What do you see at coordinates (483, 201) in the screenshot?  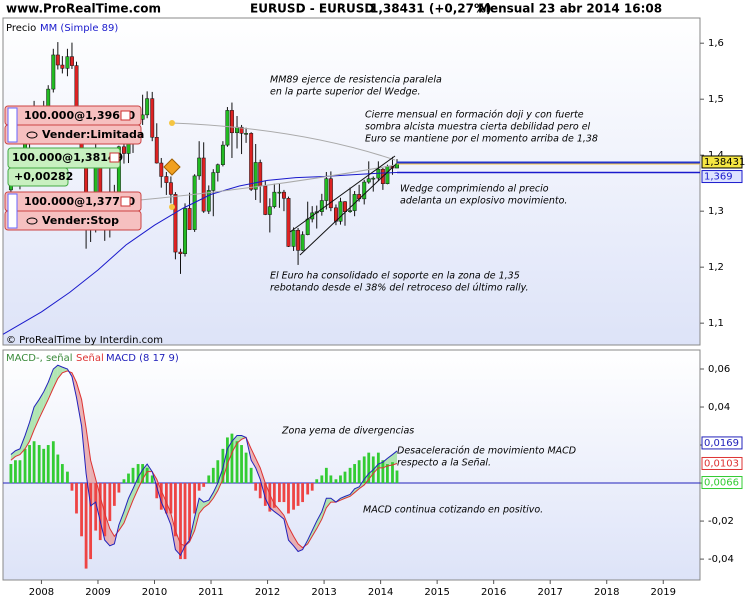 I see `annotation: adelanta un explosivo movimiento.` at bounding box center [483, 201].